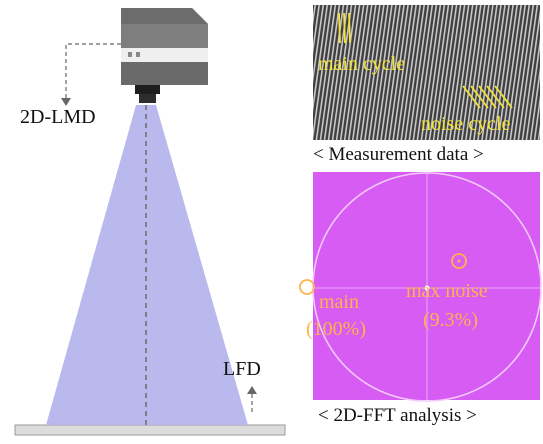  What do you see at coordinates (242, 369) in the screenshot?
I see `lfd-label: LFD` at bounding box center [242, 369].